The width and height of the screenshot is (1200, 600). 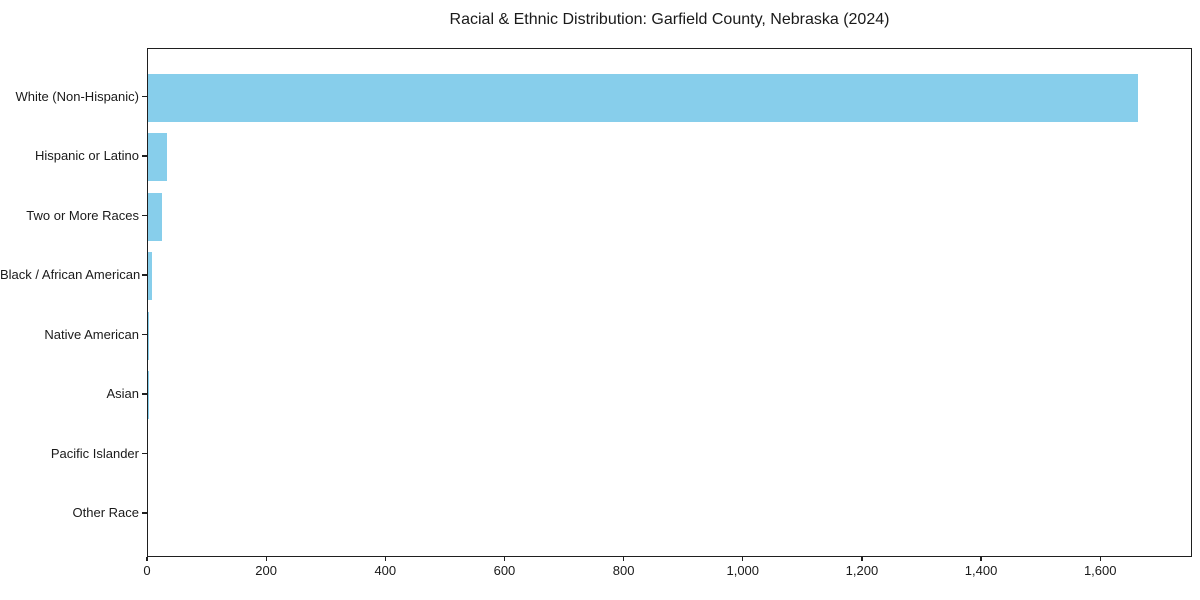 What do you see at coordinates (94, 453) in the screenshot?
I see `y-tick-label: Pacific Islander` at bounding box center [94, 453].